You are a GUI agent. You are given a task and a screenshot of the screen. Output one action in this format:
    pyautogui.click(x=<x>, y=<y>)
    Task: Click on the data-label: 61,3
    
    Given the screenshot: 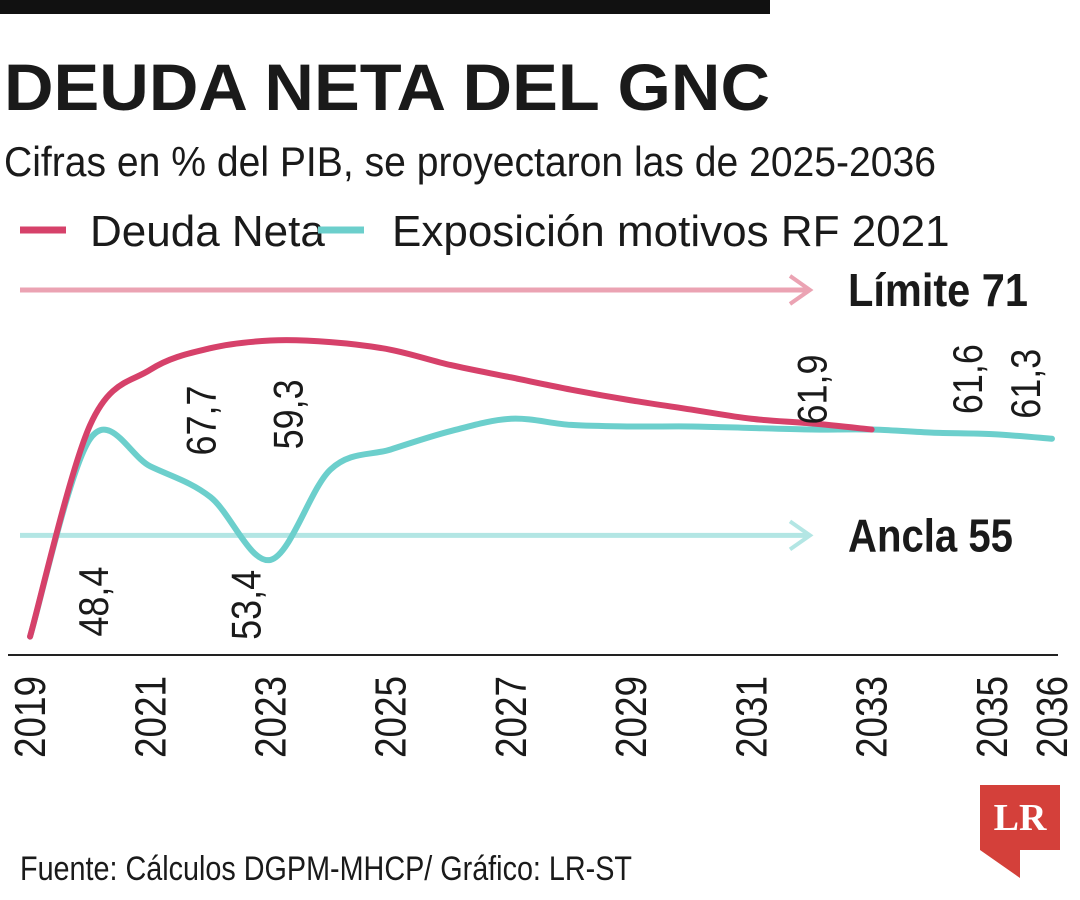 What is the action you would take?
    pyautogui.click(x=1025, y=384)
    